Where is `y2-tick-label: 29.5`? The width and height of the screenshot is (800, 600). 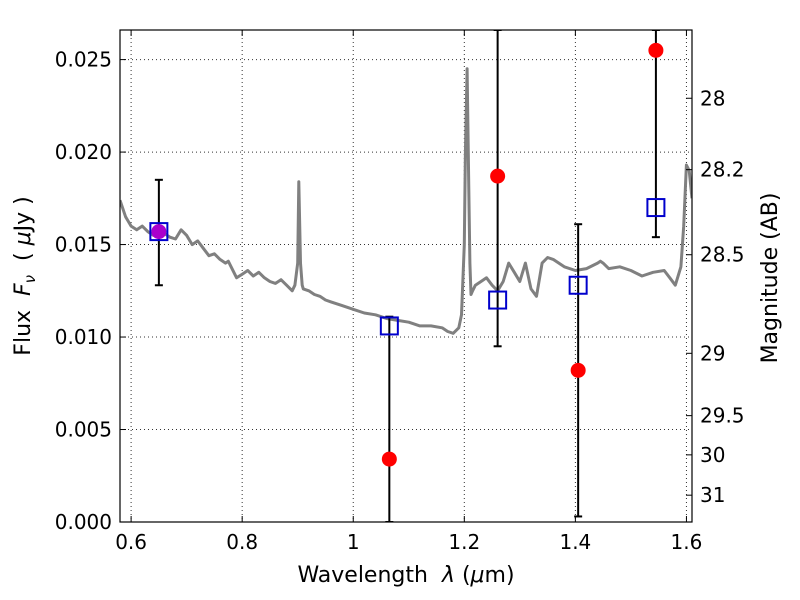
y2-tick-label: 29.5 is located at coordinates (722, 416).